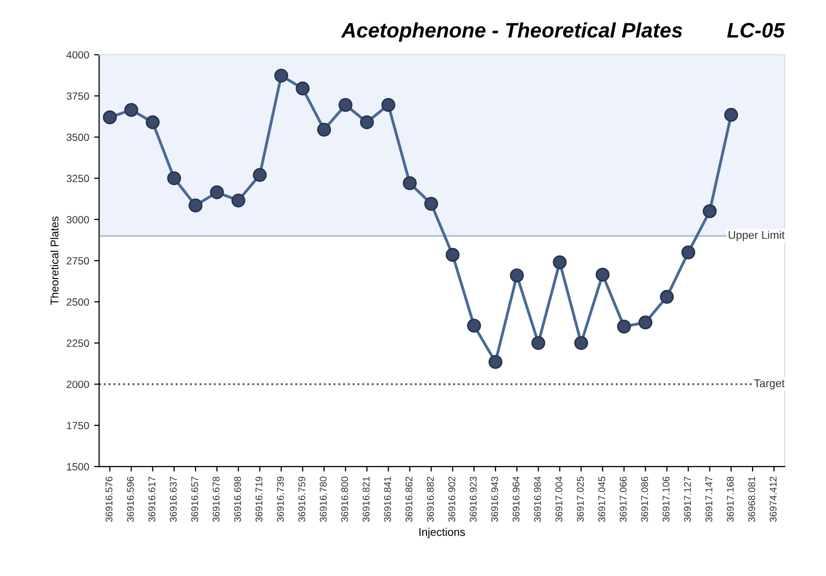  What do you see at coordinates (302, 499) in the screenshot?
I see `x-tick-label: 36916.759` at bounding box center [302, 499].